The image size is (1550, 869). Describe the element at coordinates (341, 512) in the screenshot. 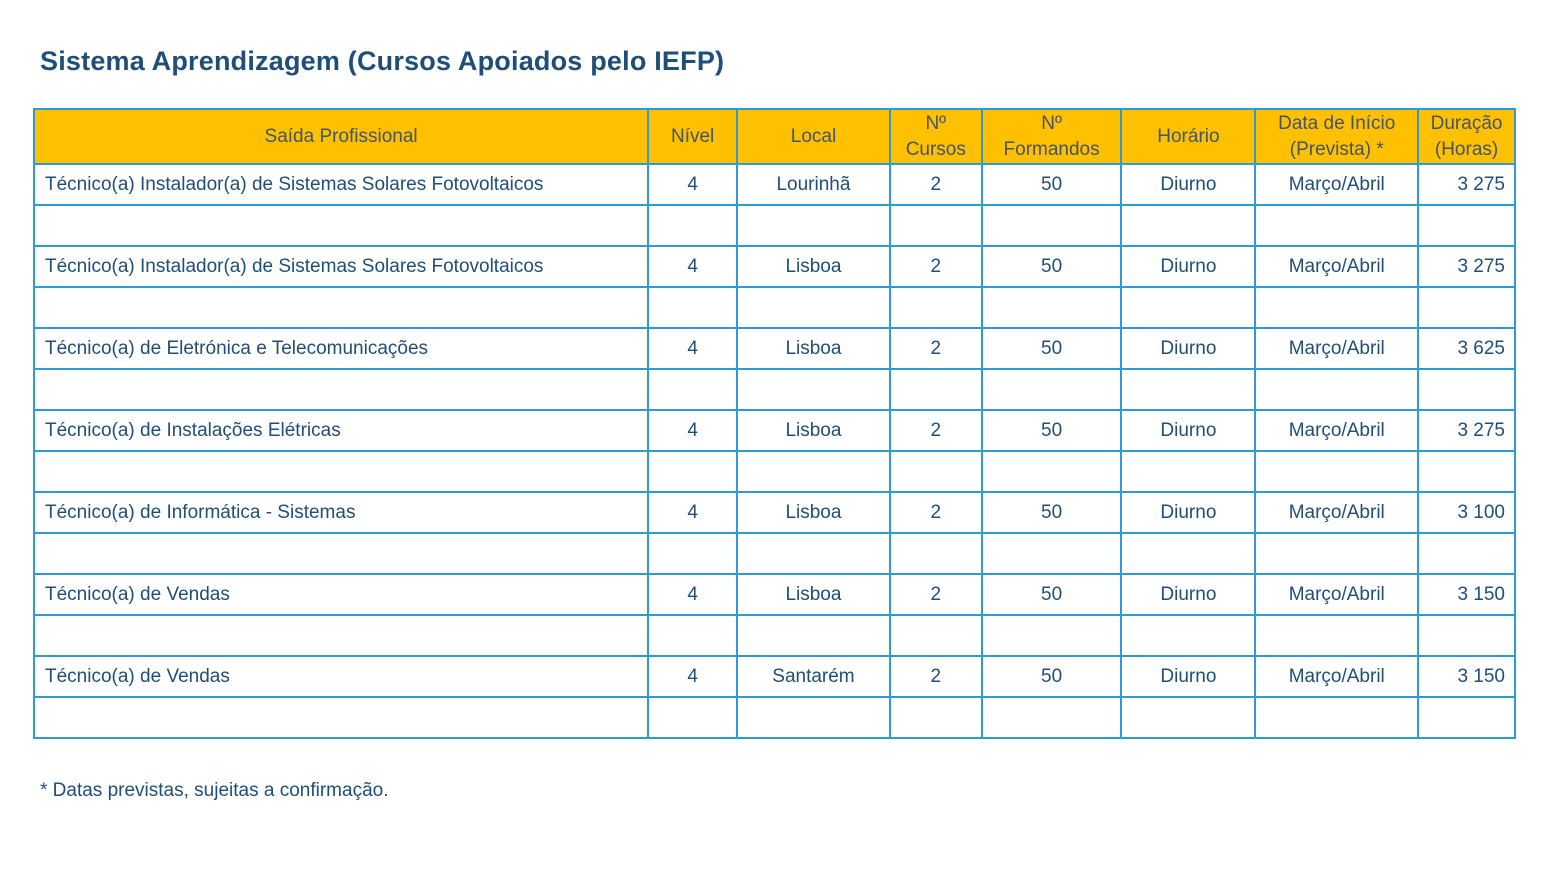

I see `cell-saida: Técnico(a) de Informática - Sistemas` at that location.